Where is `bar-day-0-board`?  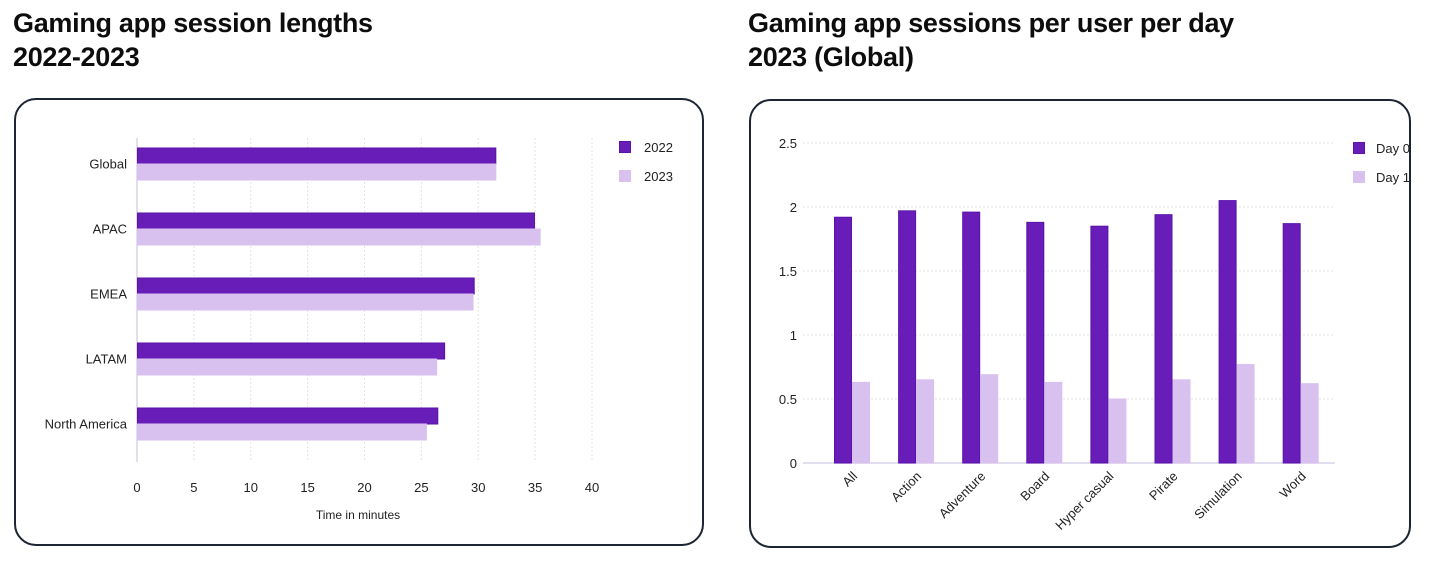
bar-day-0-board is located at coordinates (1035, 342).